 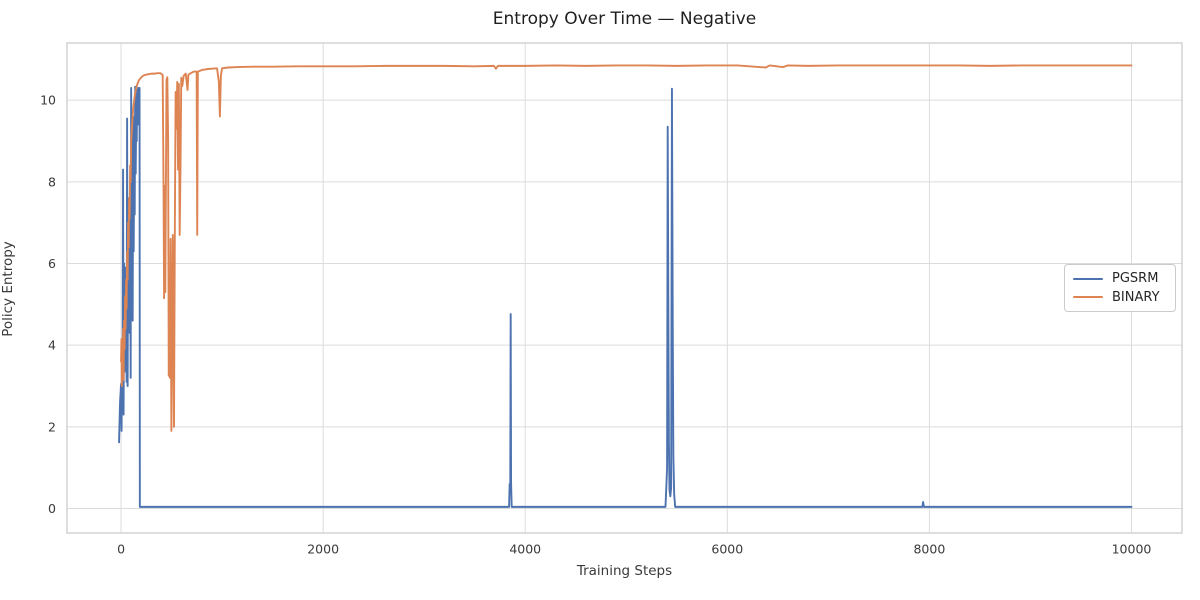 What do you see at coordinates (1088, 297) in the screenshot?
I see `binary-line-swatch` at bounding box center [1088, 297].